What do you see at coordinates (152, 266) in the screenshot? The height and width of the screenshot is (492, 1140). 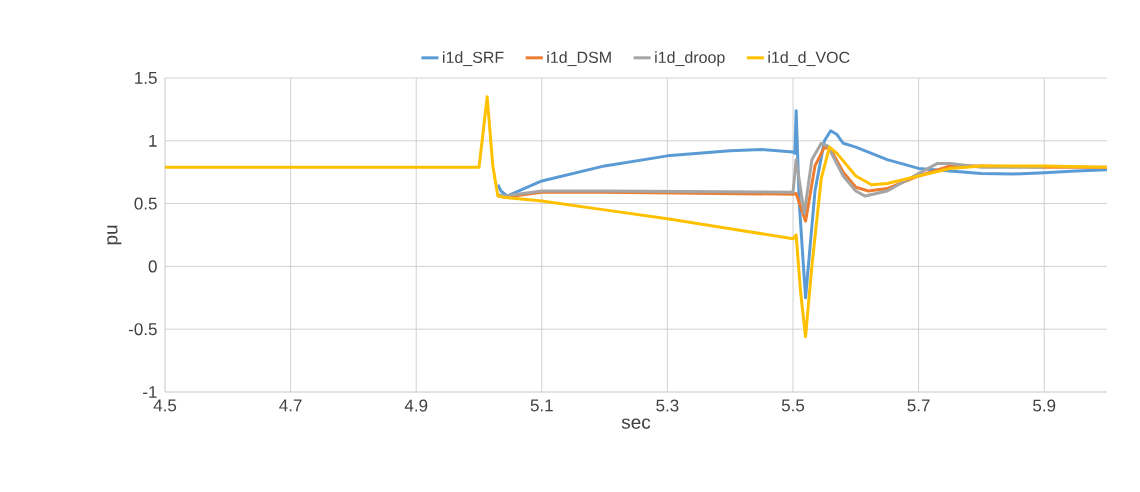 I see `y-tick-label: 0` at bounding box center [152, 266].